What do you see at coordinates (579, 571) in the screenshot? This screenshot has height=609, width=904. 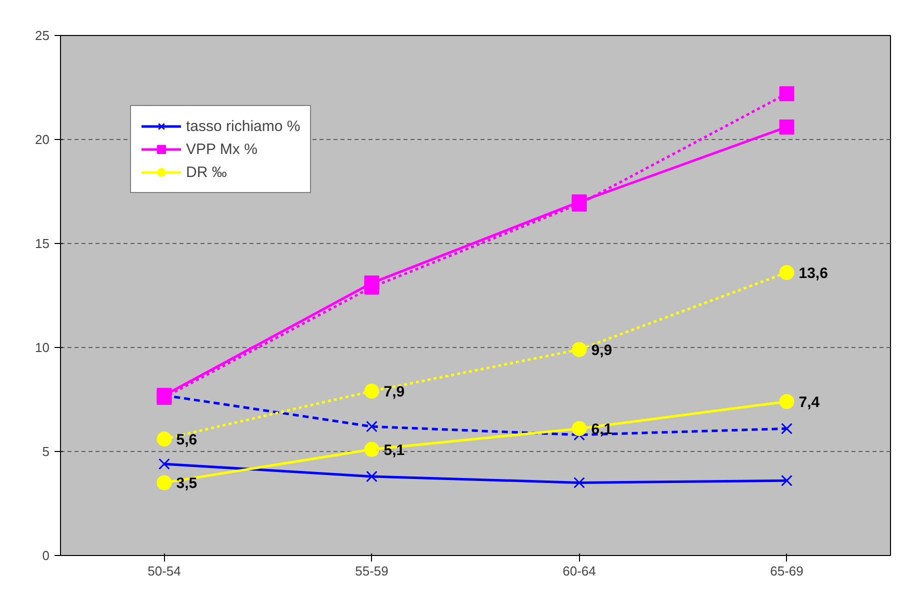 I see `x-tick-label: 60-64` at bounding box center [579, 571].